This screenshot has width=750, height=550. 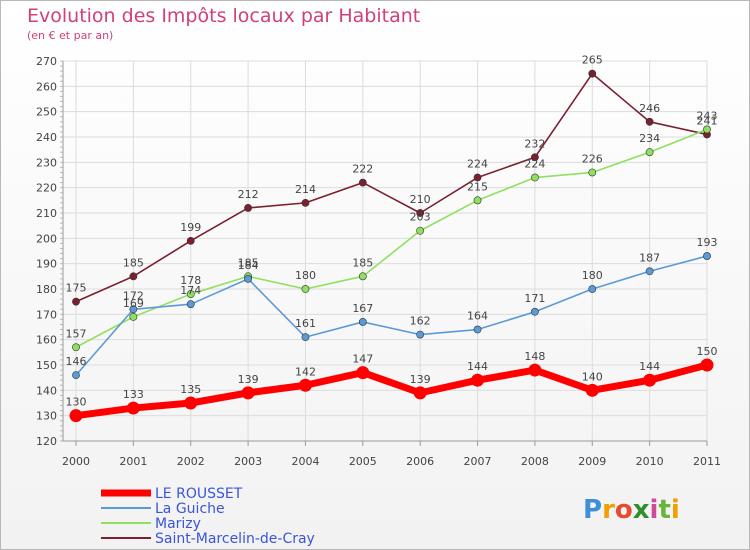 What do you see at coordinates (46, 61) in the screenshot?
I see `y-tick-label: 270` at bounding box center [46, 61].